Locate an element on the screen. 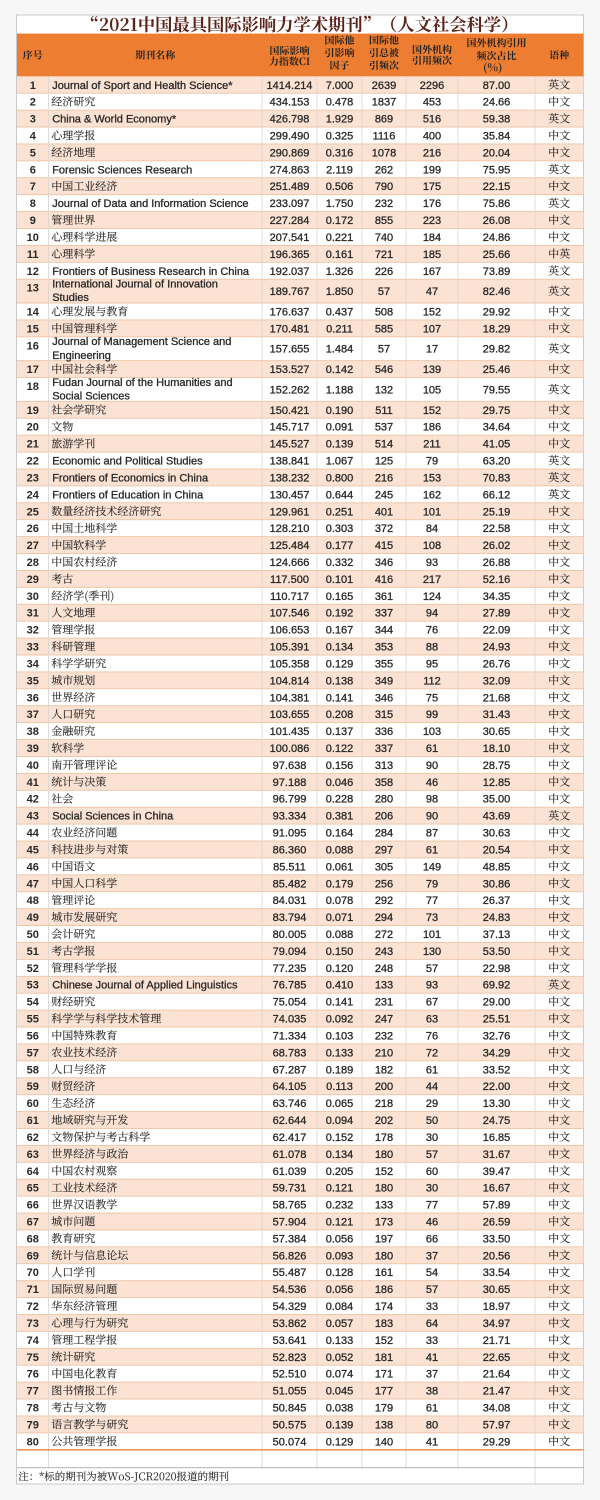 The width and height of the screenshot is (600, 1500). svg-text: 86.360 is located at coordinates (290, 850).